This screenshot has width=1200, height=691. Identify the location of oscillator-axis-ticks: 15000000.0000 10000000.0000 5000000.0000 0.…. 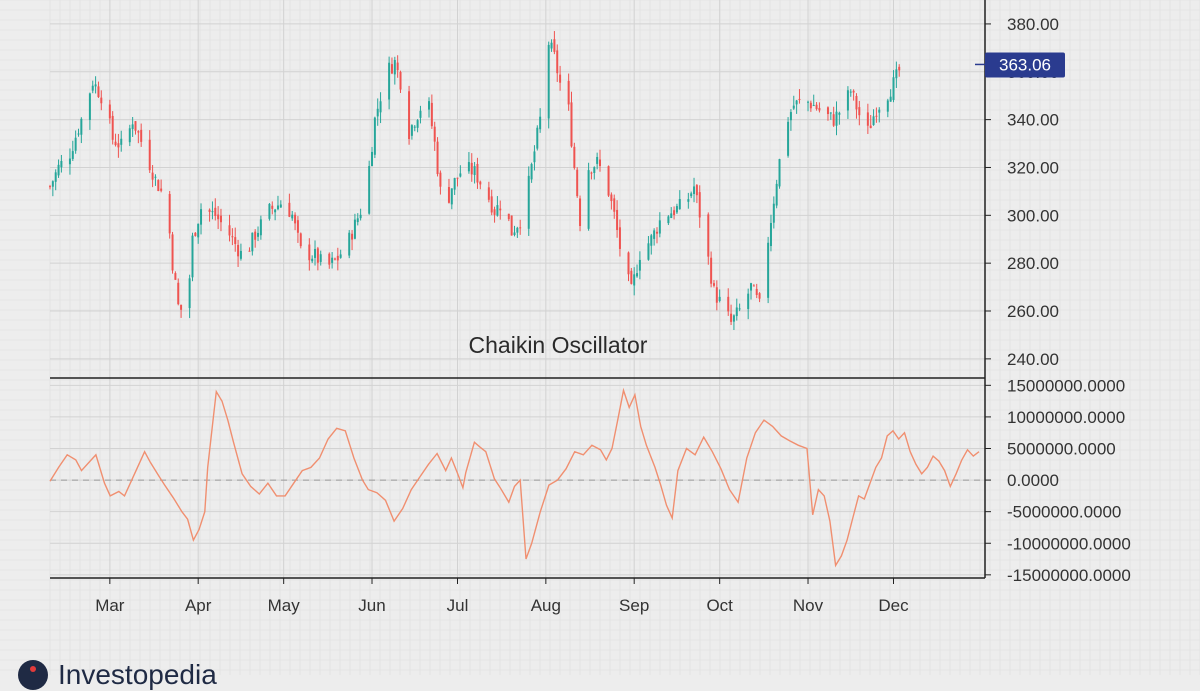
(1058, 480).